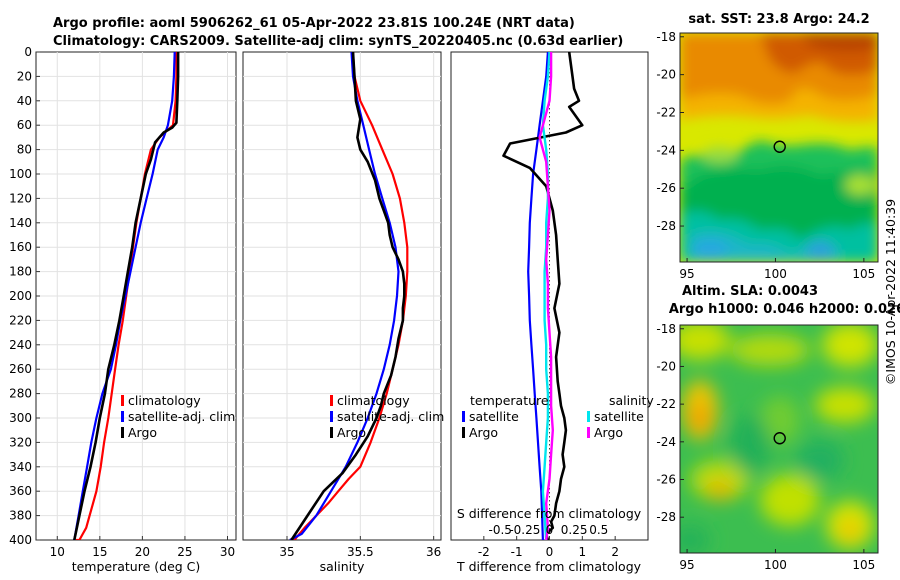  Describe the element at coordinates (598, 530) in the screenshot. I see `s-tick-label: 0.5` at that location.